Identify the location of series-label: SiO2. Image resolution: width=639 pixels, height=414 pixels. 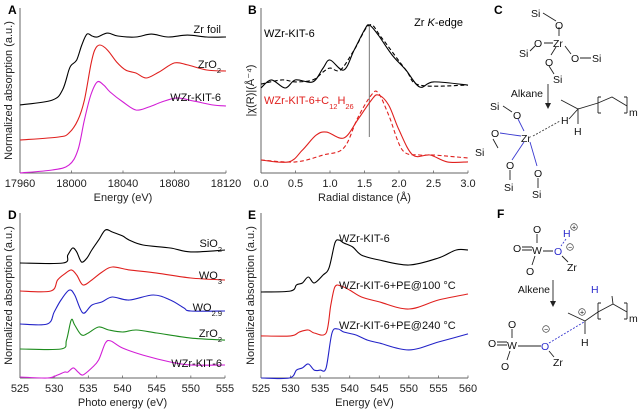
(210, 246).